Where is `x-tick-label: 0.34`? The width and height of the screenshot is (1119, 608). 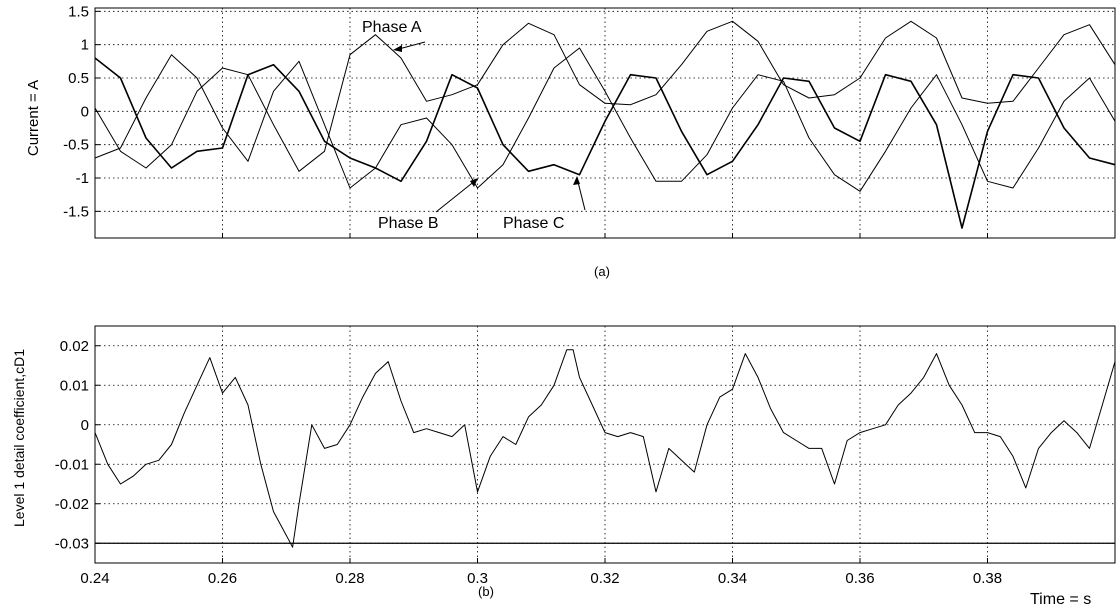 x-tick-label: 0.34 is located at coordinates (732, 578).